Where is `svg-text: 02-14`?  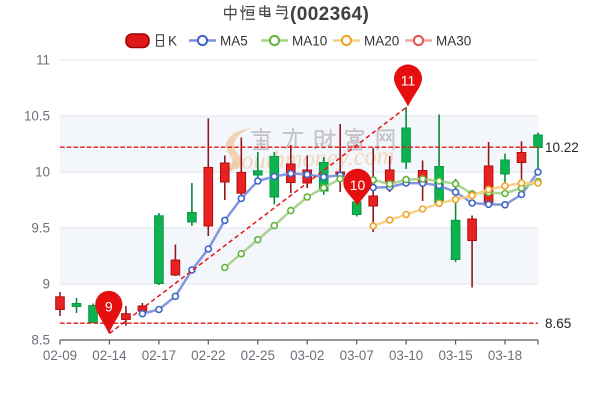 svg-text: 02-14 is located at coordinates (109, 355).